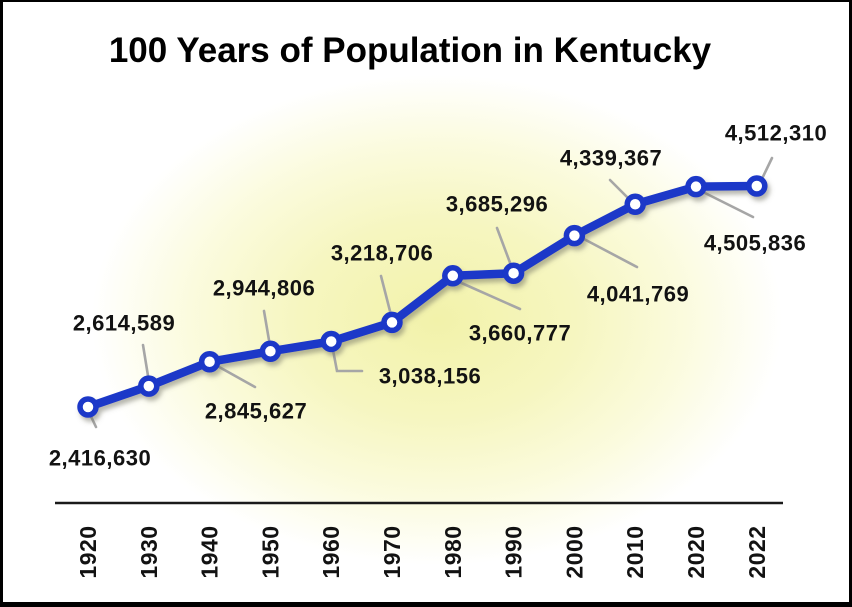  I want to click on x-axis-tick-label-2000: 2000, so click(574, 551).